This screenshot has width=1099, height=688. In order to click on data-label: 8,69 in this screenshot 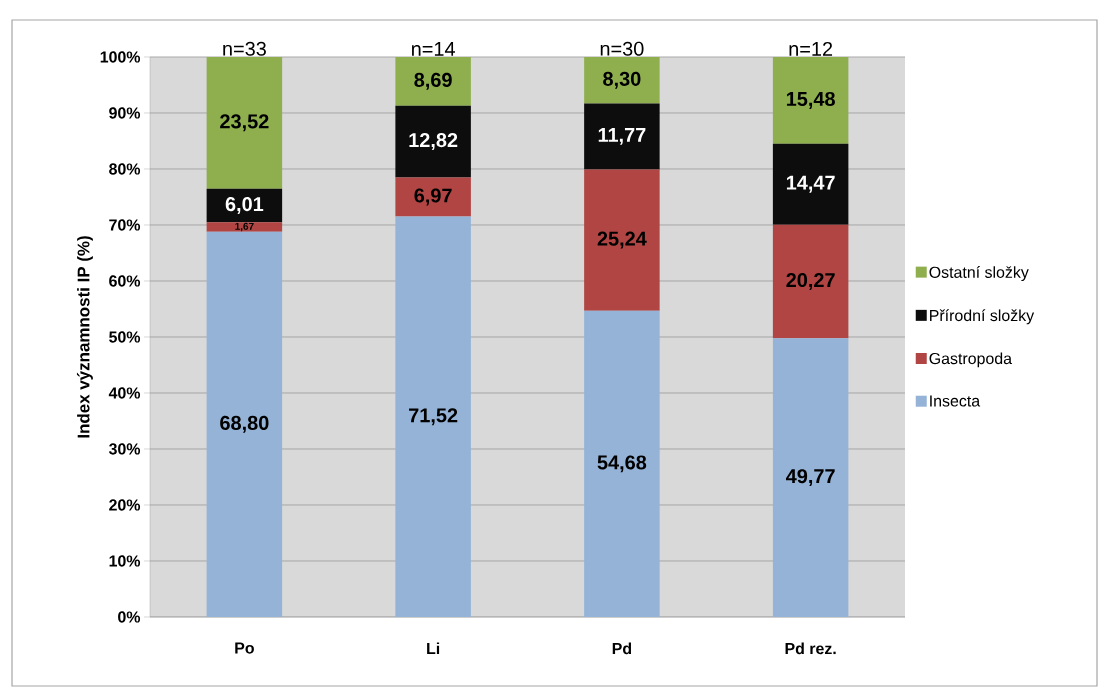, I will do `click(433, 81)`.